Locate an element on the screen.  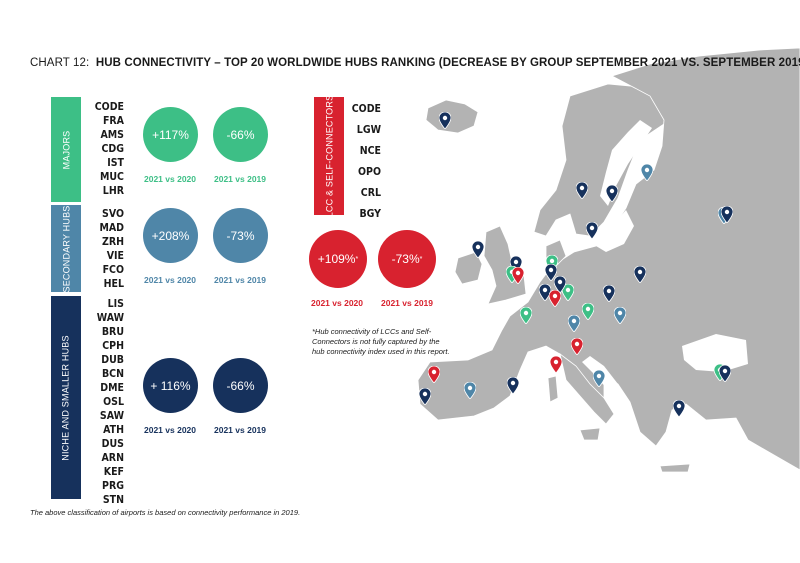
codes-lcc: CODE LGW NCE OPO CRL BGY is located at coordinates (362, 162).